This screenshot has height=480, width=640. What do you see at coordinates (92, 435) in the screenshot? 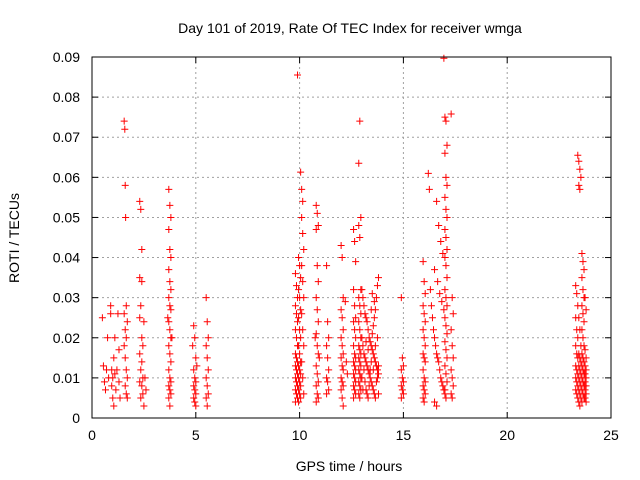
I see `x-tick-label: 0` at bounding box center [92, 435].